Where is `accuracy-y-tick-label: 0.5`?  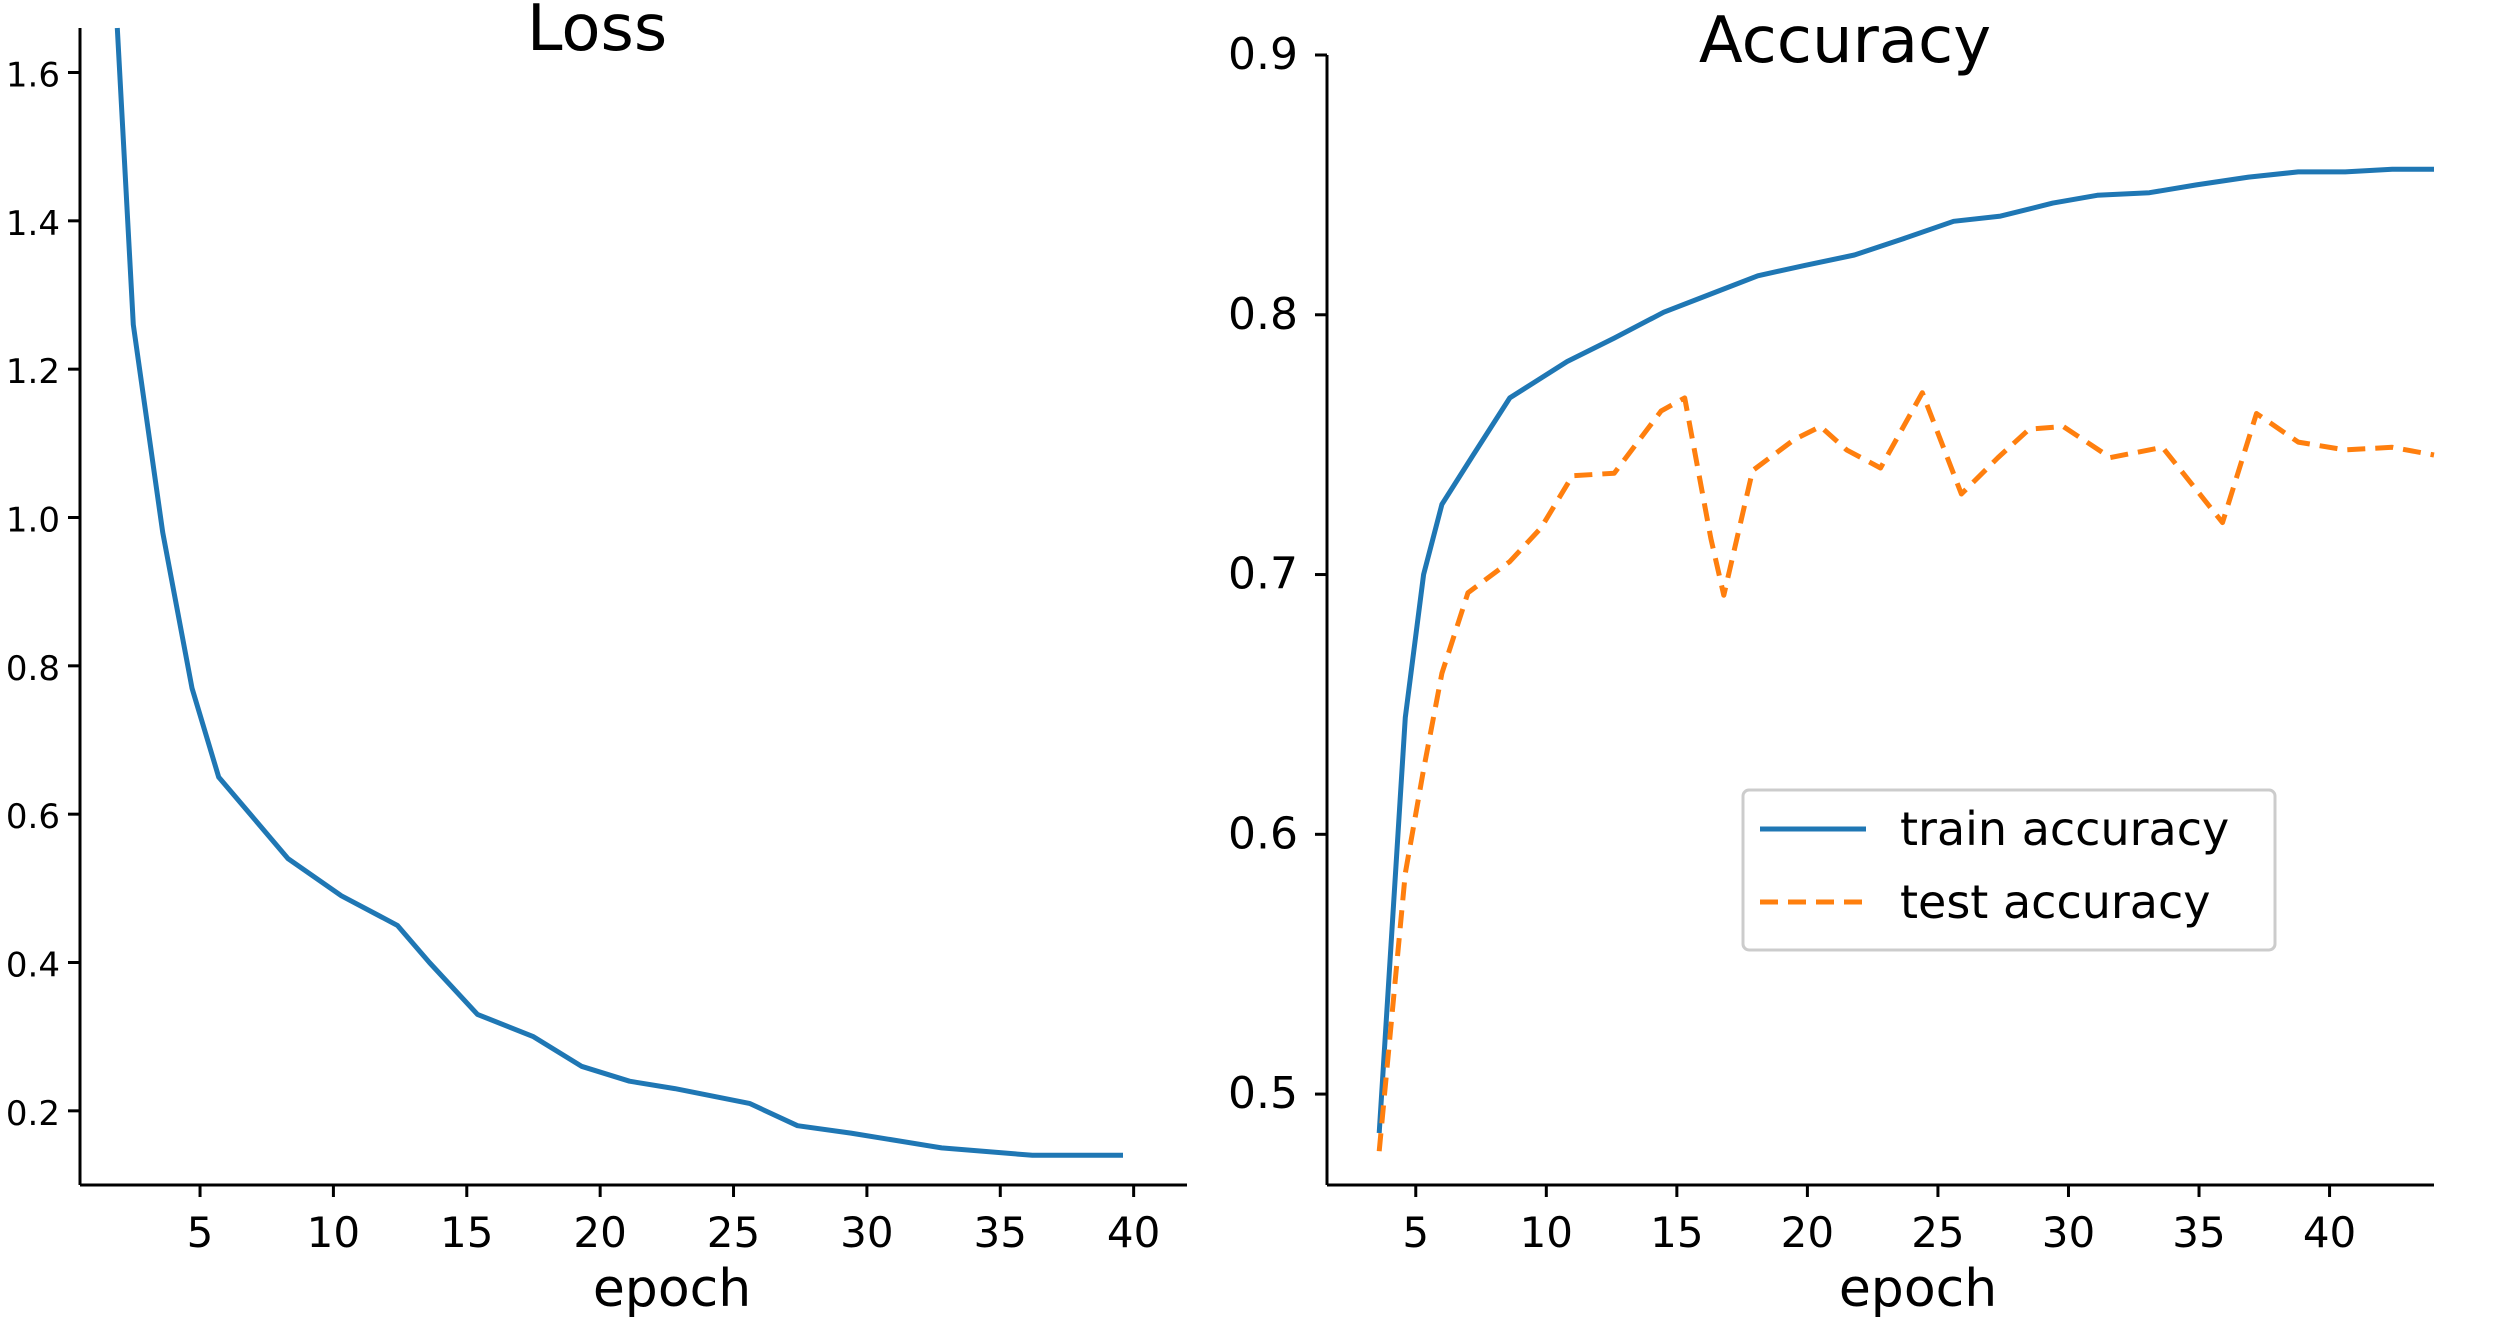 accuracy-y-tick-label: 0.5 is located at coordinates (1263, 1093).